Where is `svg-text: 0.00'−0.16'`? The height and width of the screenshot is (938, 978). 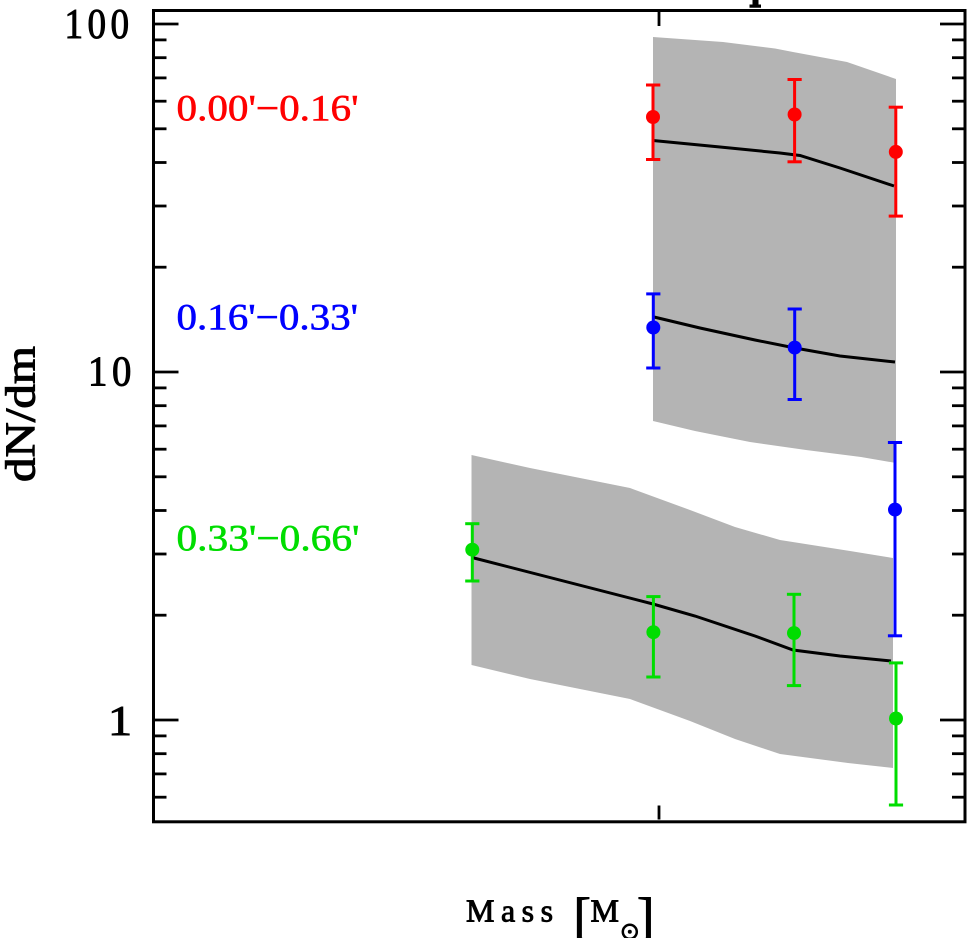
svg-text: 0.00'−0.16' is located at coordinates (268, 109).